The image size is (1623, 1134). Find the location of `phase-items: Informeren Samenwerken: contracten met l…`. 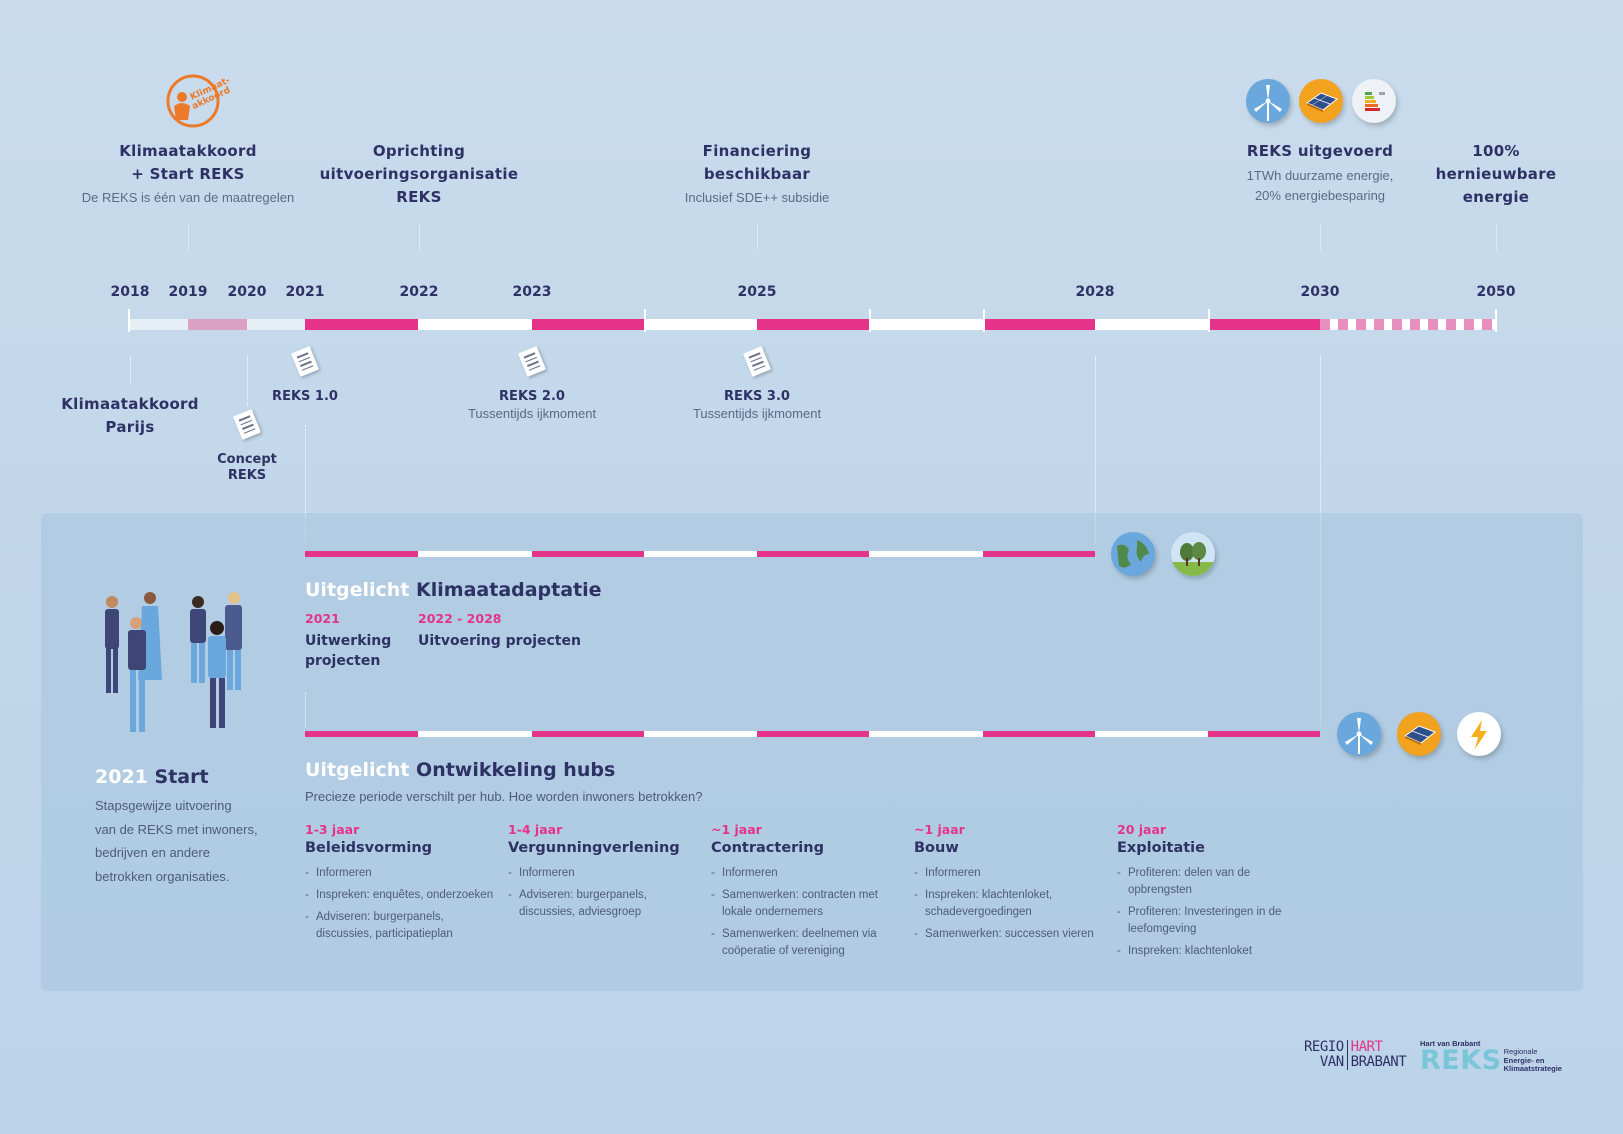

phase-items: Informeren Samenwerken: contracten met l… is located at coordinates (801, 912).